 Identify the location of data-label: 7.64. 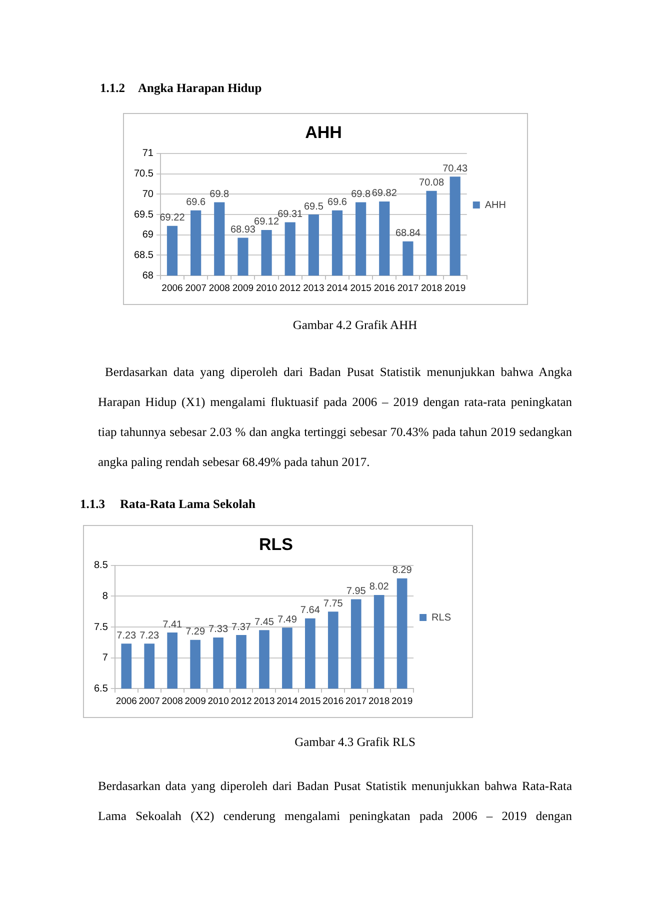
(310, 610).